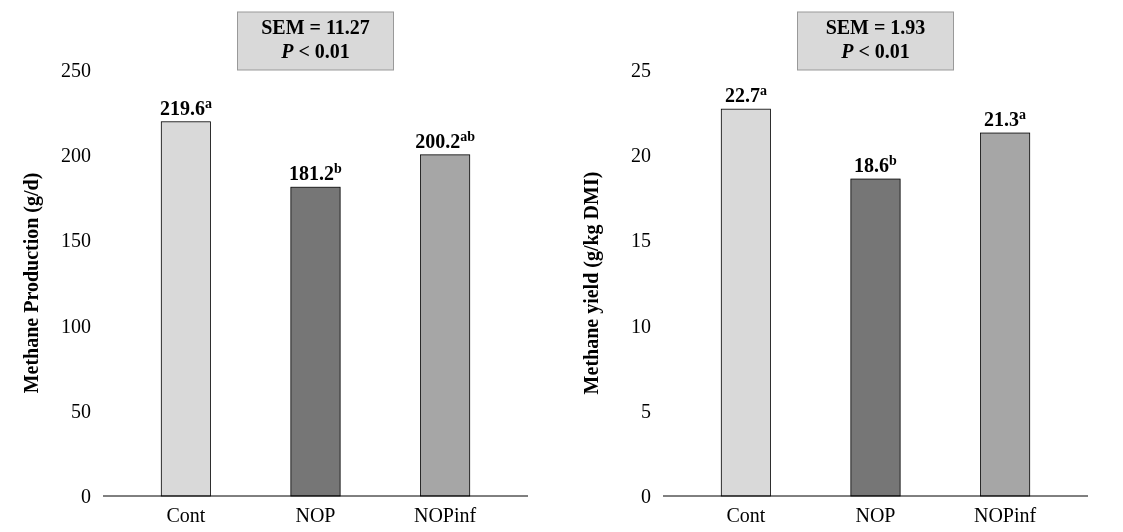 The image size is (1123, 532). Describe the element at coordinates (876, 164) in the screenshot. I see `data-label: 18.6$^{b}$` at that location.